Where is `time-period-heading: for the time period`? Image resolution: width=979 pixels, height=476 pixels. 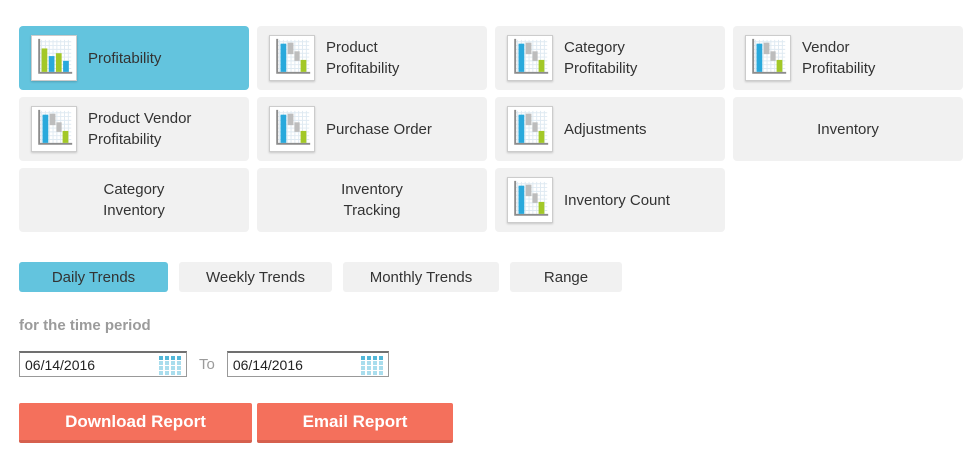
time-period-heading: for the time period is located at coordinates (85, 325).